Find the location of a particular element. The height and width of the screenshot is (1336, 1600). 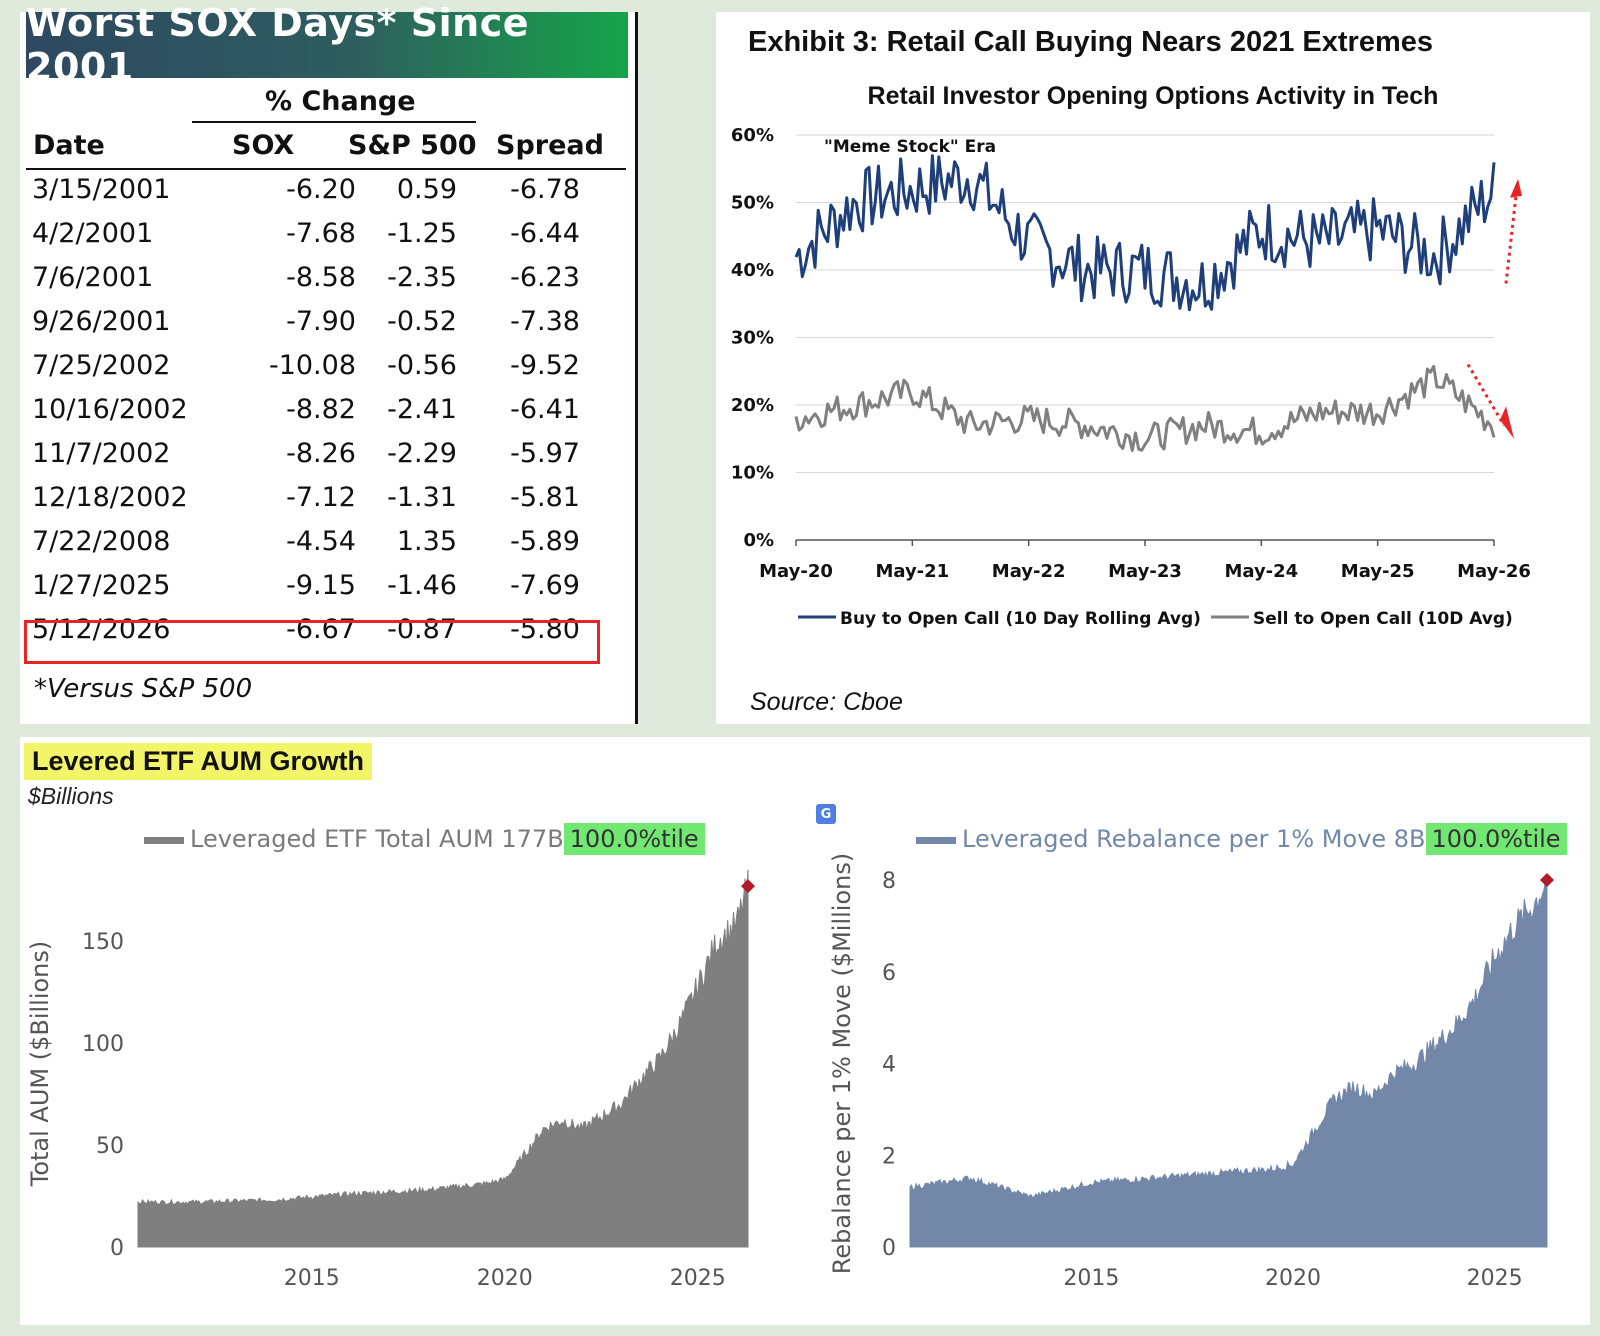

left-legend: Leveraged ETF Total AUM 177B 100.0%tile is located at coordinates (424, 839).